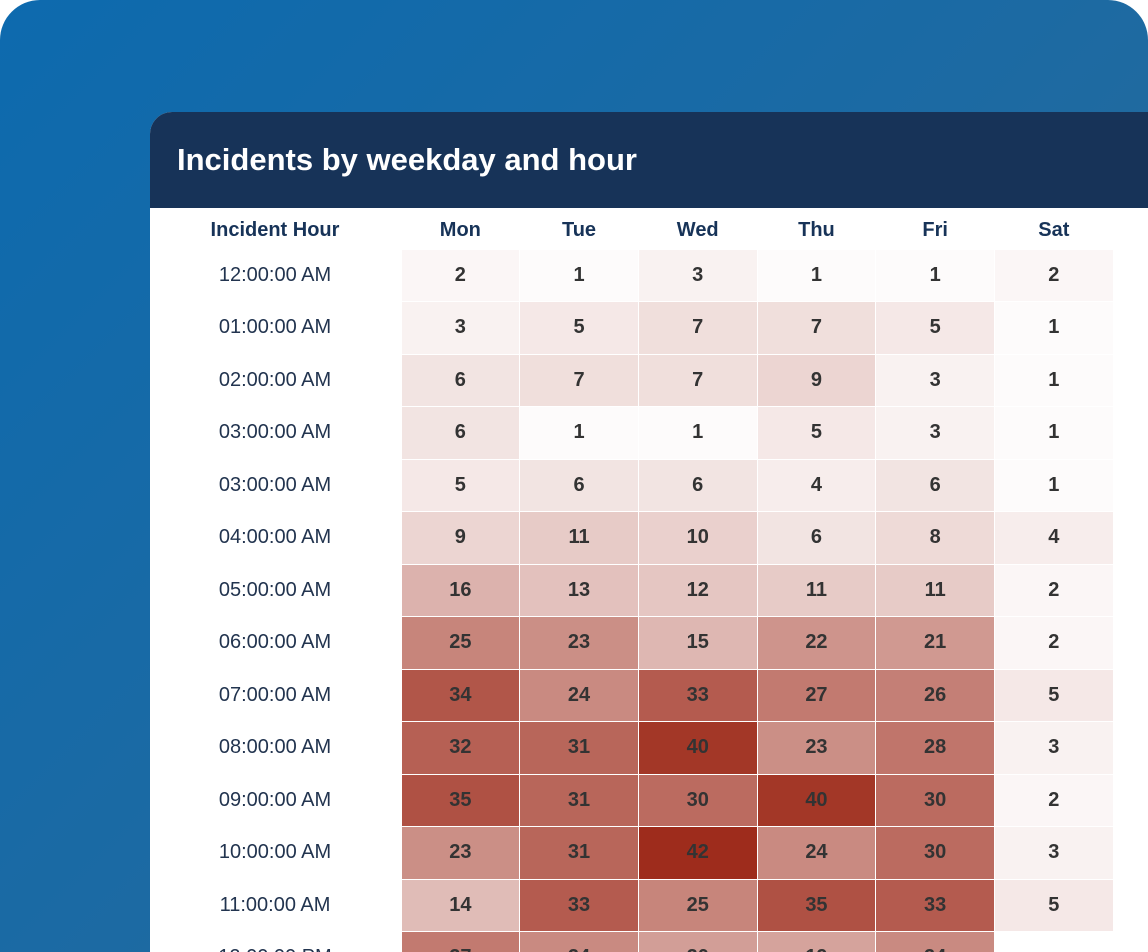 The height and width of the screenshot is (952, 1148). Describe the element at coordinates (935, 695) in the screenshot. I see `heat-cell: 26` at that location.